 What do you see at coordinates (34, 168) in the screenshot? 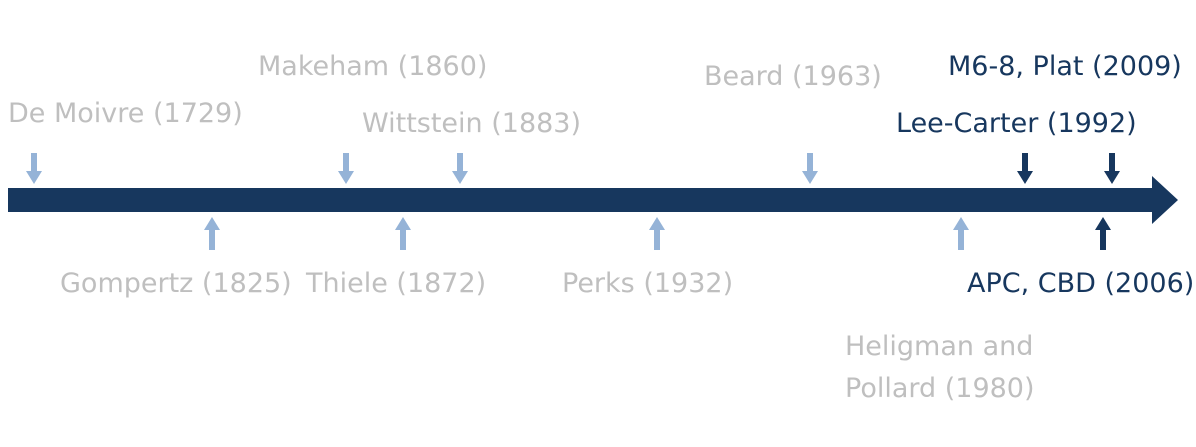
I see `marker-arrow-de-moivre` at bounding box center [34, 168].